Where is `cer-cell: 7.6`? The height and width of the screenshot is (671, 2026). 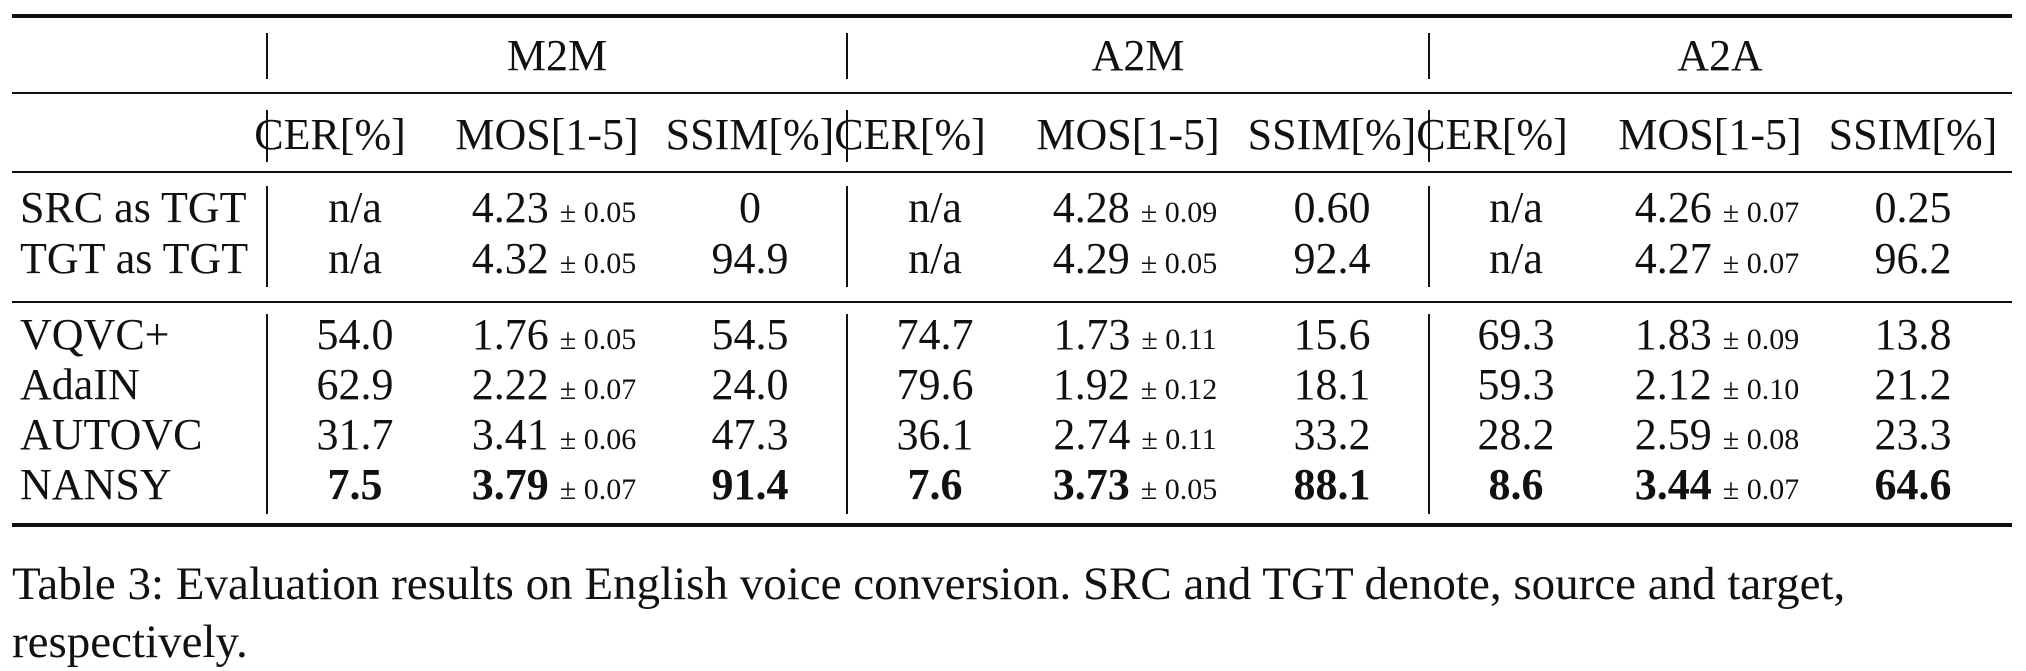
cer-cell: 7.6 is located at coordinates (935, 484).